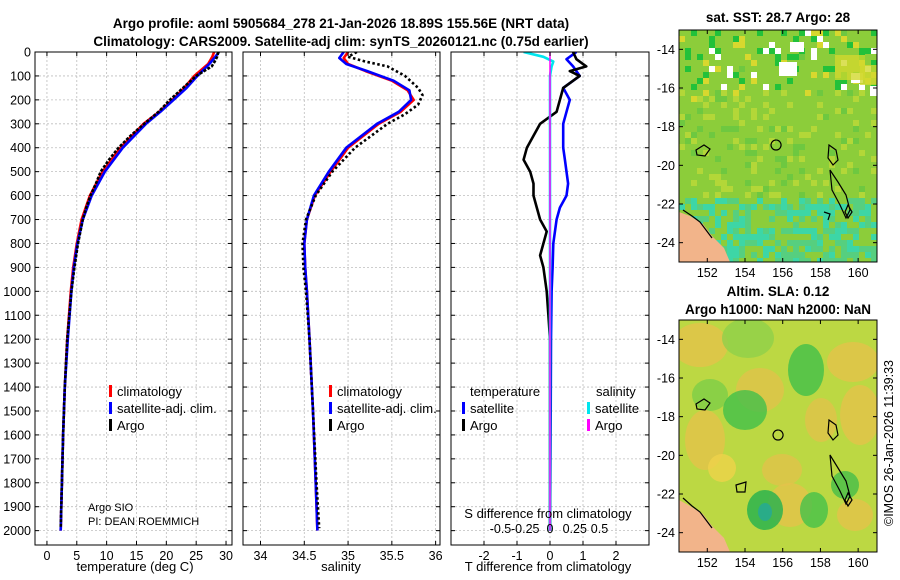 This screenshot has width=900, height=580. I want to click on series-line-argo, so click(139, 290).